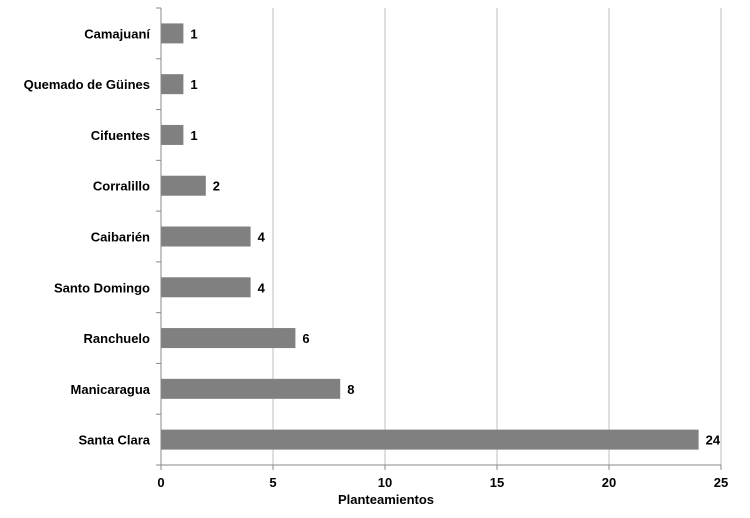 The width and height of the screenshot is (750, 518). Describe the element at coordinates (721, 482) in the screenshot. I see `x-tick-label: 25` at that location.